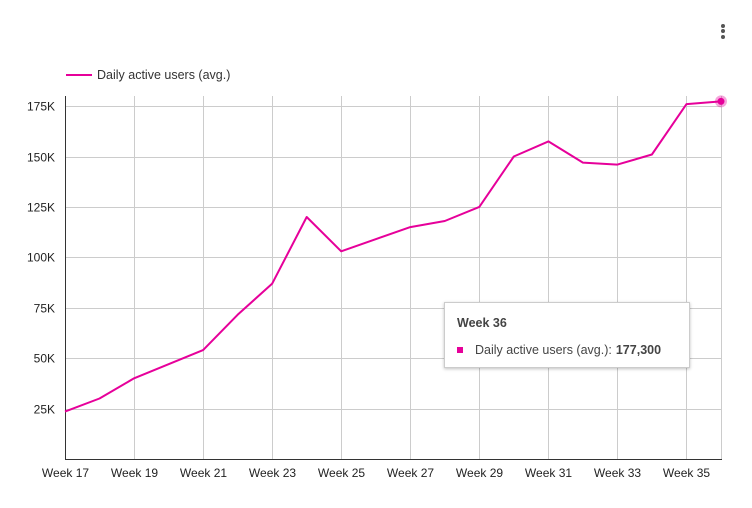 This screenshot has width=752, height=508. I want to click on tooltip-value: 177,300, so click(638, 350).